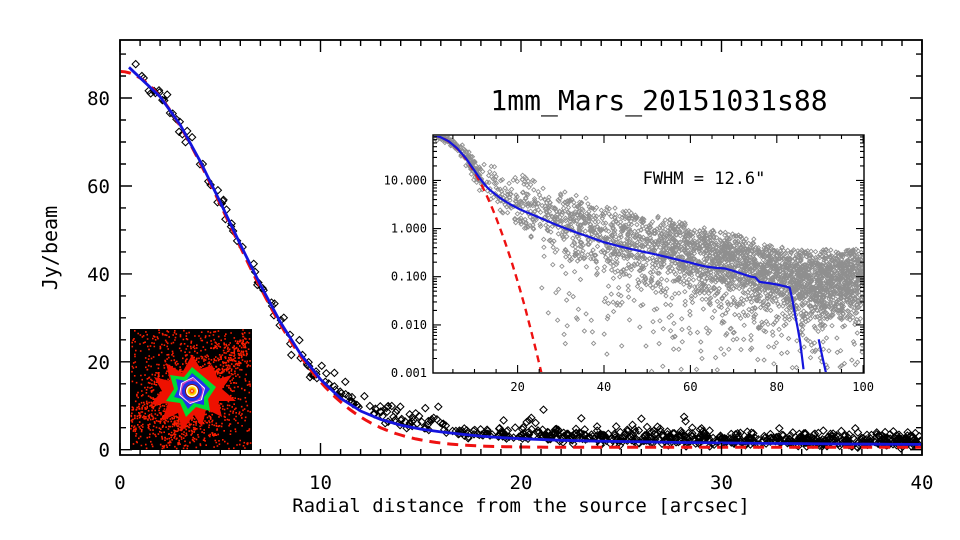  What do you see at coordinates (50, 248) in the screenshot?
I see `y-axis-label: Jy/beam` at bounding box center [50, 248].